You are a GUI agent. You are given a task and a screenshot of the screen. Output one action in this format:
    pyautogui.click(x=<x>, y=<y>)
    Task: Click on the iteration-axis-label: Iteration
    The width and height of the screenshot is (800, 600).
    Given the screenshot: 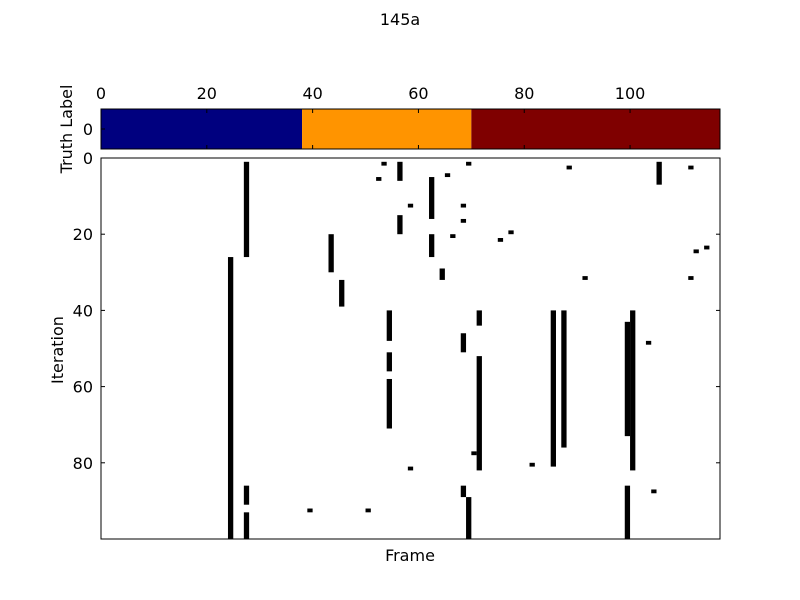 What is the action you would take?
    pyautogui.click(x=57, y=350)
    